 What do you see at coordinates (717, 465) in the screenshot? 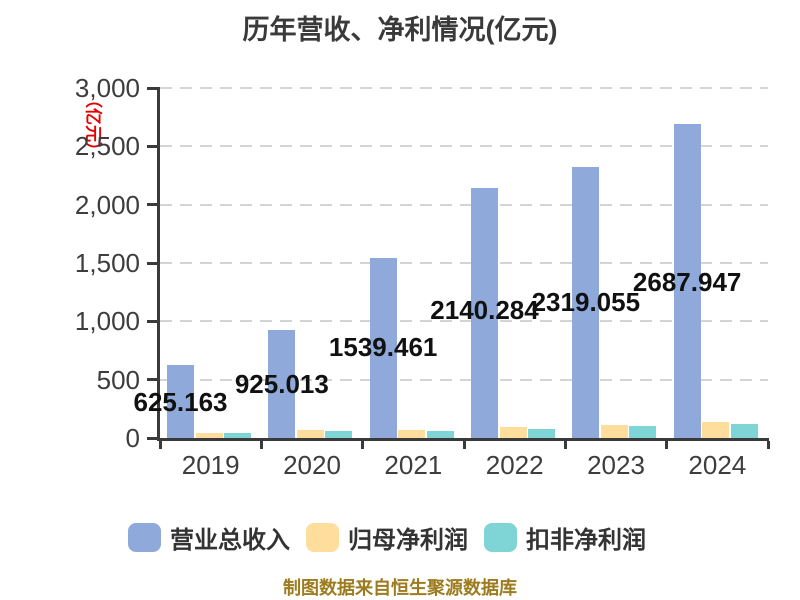
I see `x-axis-label-2024: 2024` at bounding box center [717, 465].